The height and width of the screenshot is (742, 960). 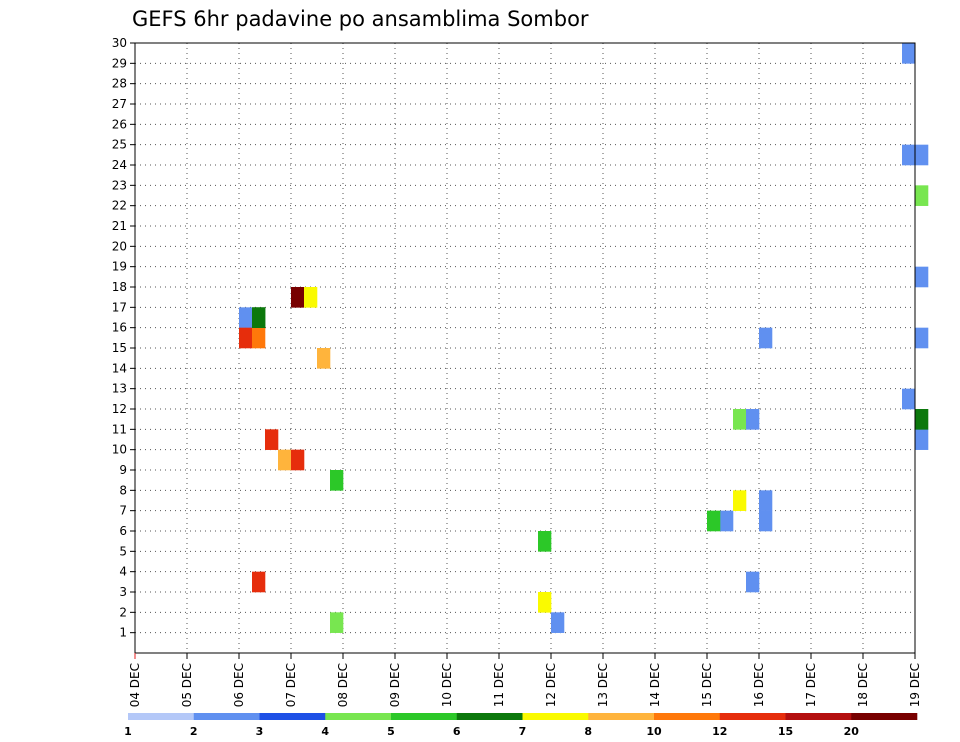 What do you see at coordinates (654, 731) in the screenshot?
I see `legend-label: 10` at bounding box center [654, 731].